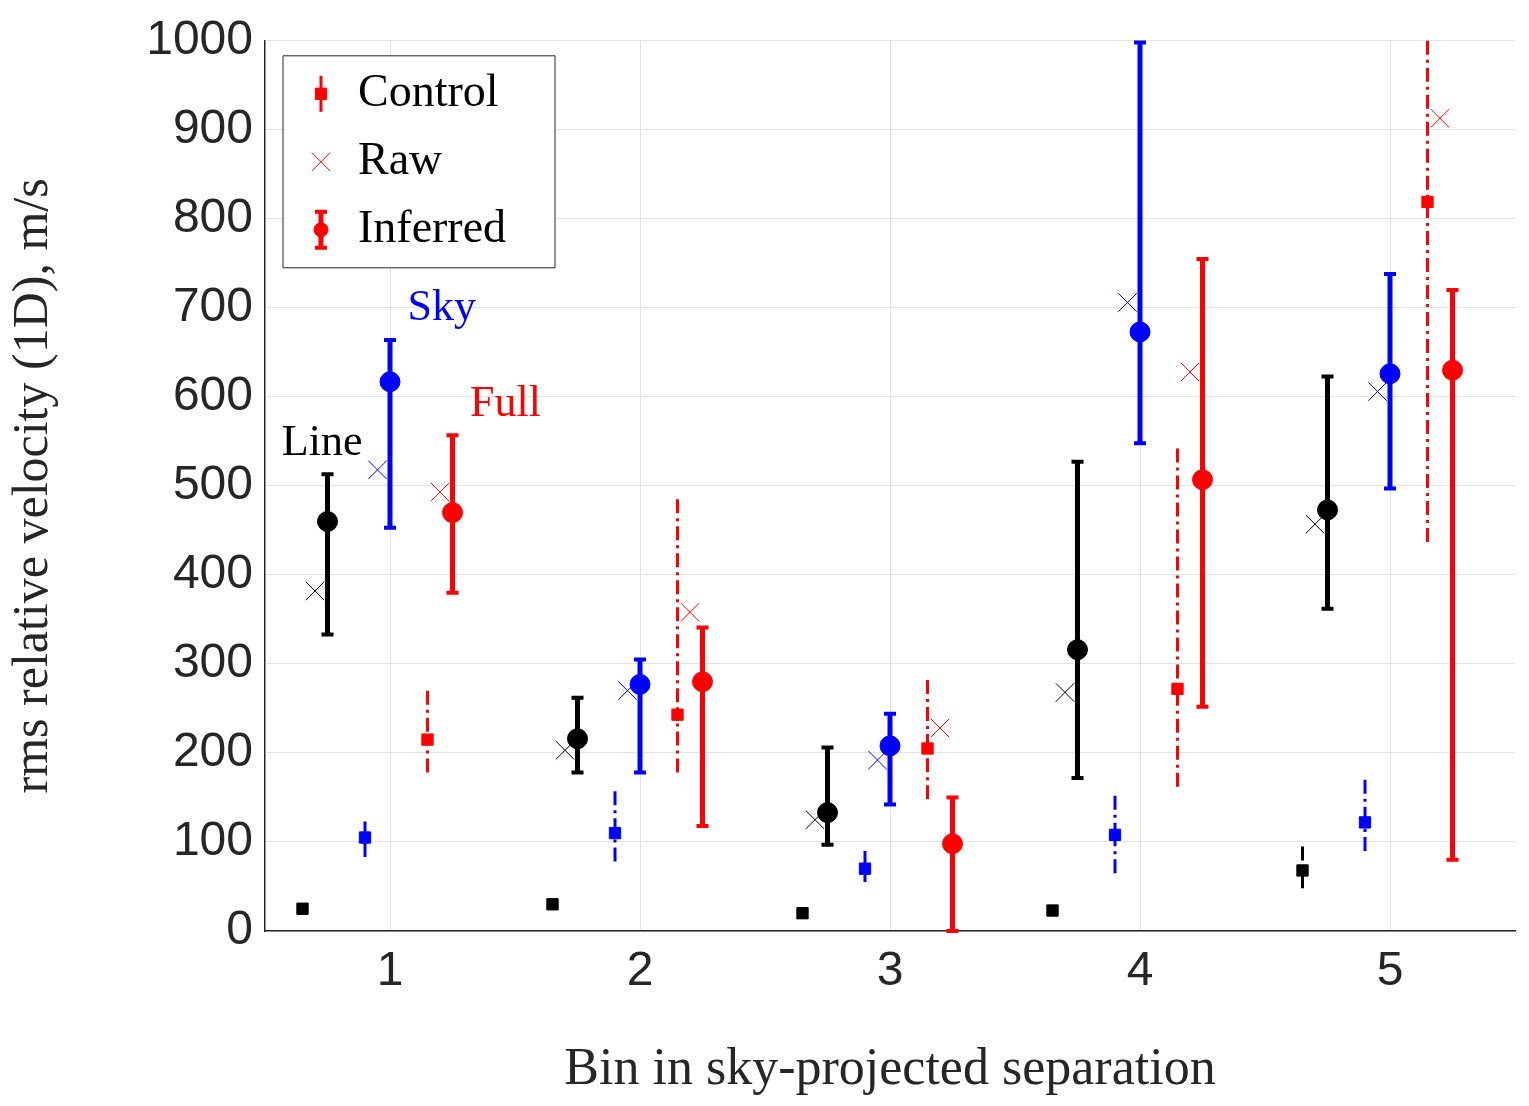 Image resolution: width=1529 pixels, height=1106 pixels. Describe the element at coordinates (1140, 969) in the screenshot. I see `x-tick-label: 4` at that location.